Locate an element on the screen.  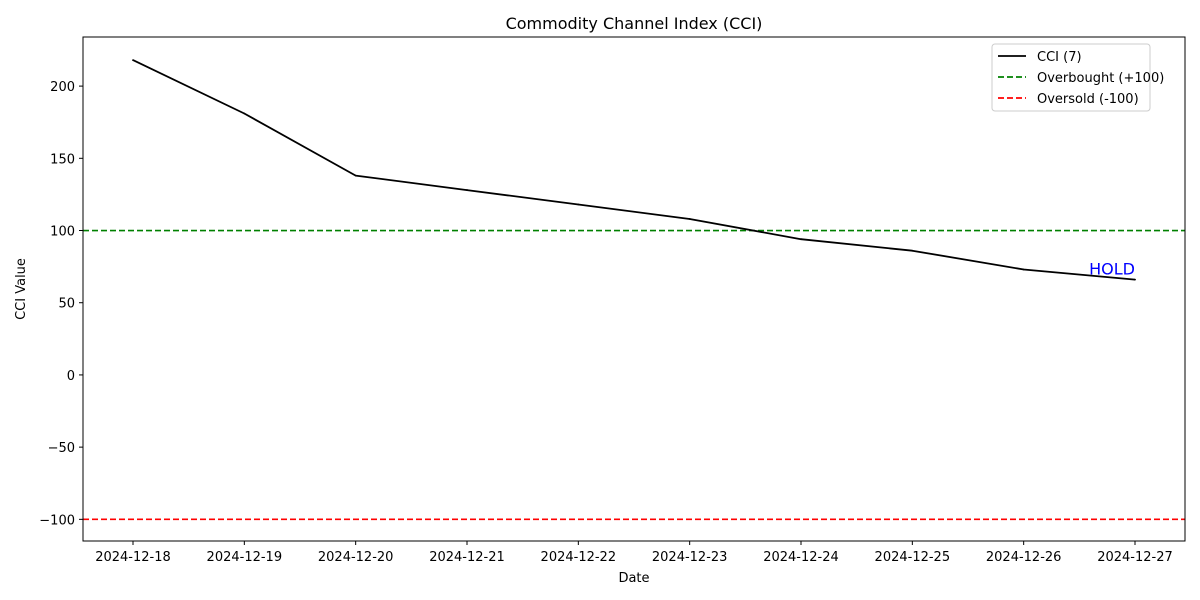
y-tick-label: 50 is located at coordinates (66, 304).